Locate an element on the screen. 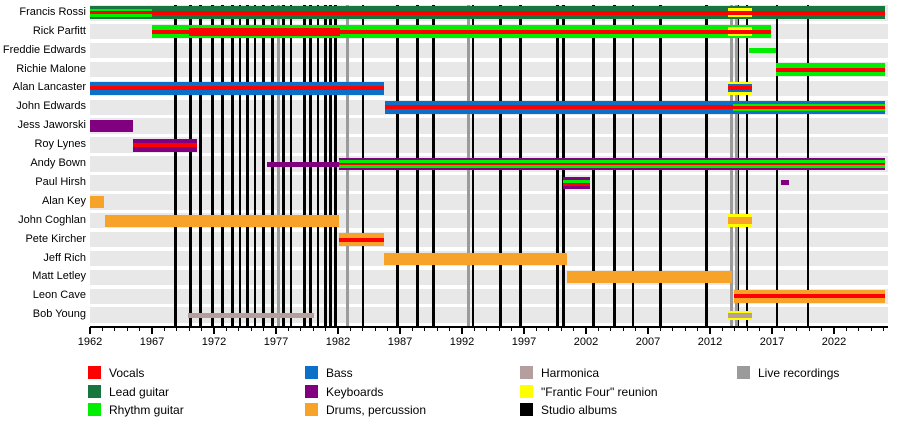 This screenshot has height=425, width=900. legend-swatch-vocals is located at coordinates (94, 372).